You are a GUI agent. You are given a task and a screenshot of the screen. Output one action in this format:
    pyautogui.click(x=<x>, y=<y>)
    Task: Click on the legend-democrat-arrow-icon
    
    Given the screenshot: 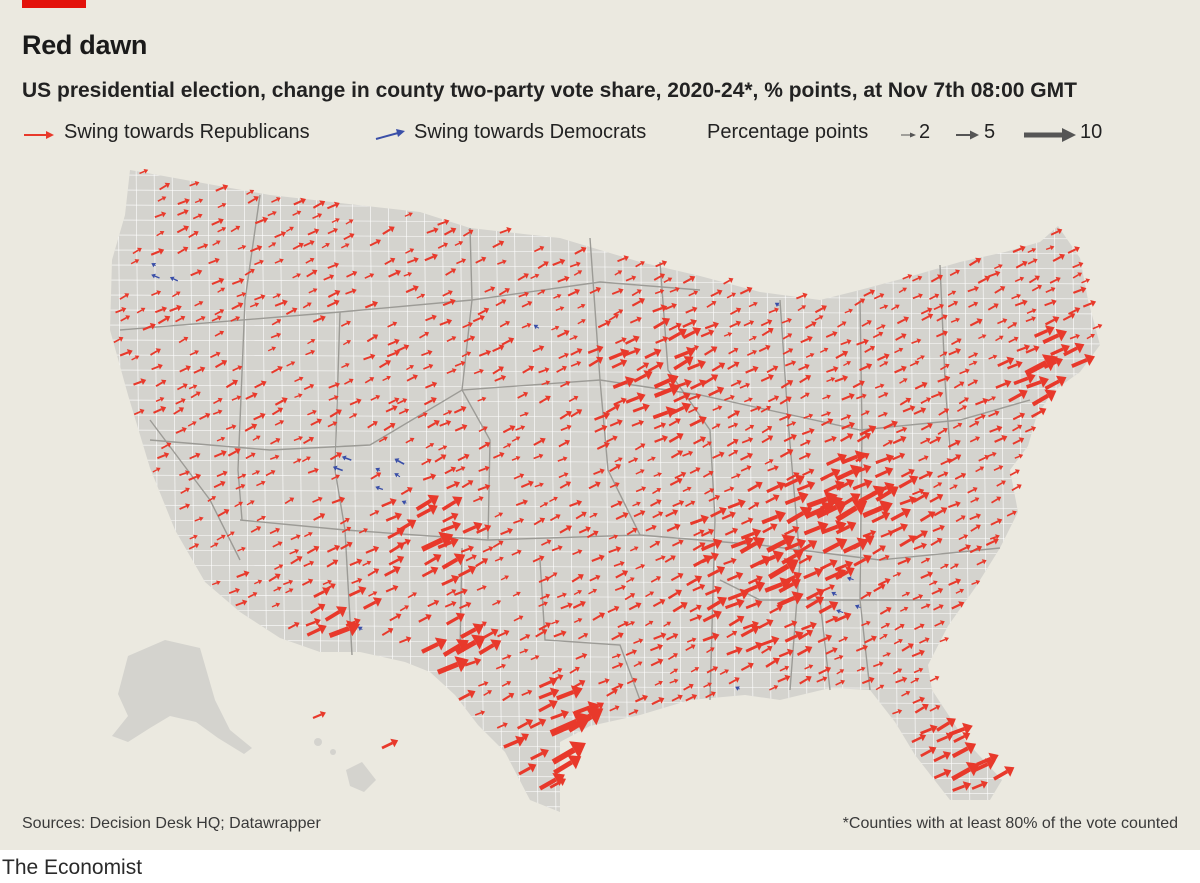 What is the action you would take?
    pyautogui.click(x=390, y=134)
    